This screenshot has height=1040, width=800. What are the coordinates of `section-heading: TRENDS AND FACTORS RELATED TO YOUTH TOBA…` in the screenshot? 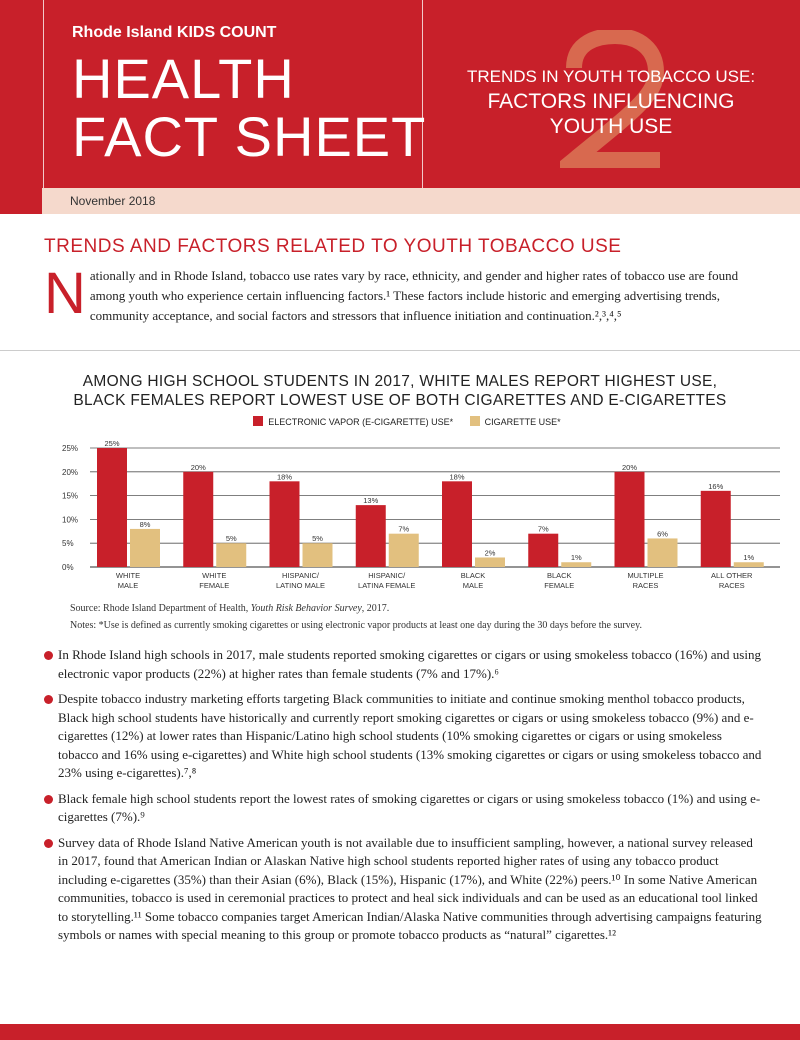 It's located at (333, 246).